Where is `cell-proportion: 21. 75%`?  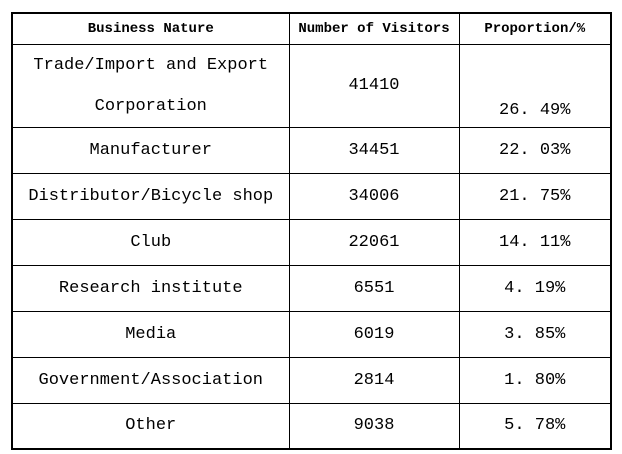
cell-proportion: 21. 75% is located at coordinates (535, 196).